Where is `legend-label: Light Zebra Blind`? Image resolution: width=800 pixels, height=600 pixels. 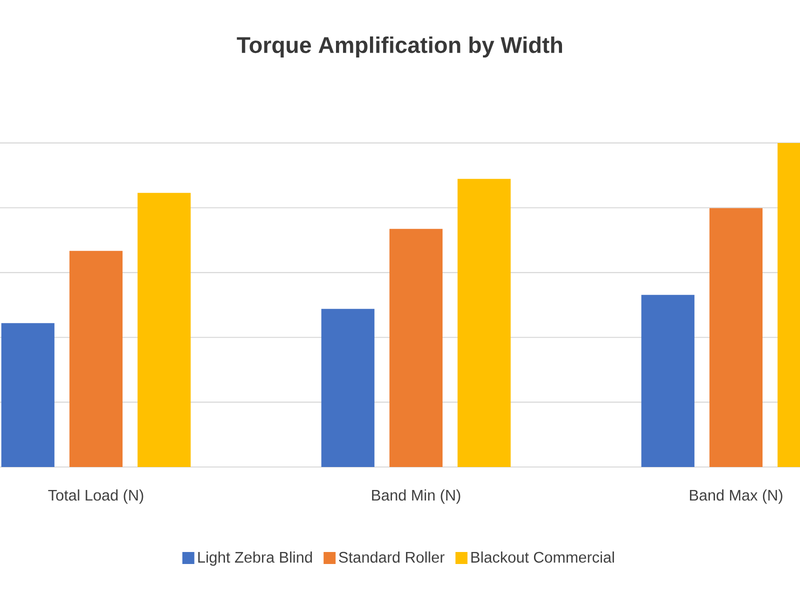
legend-label: Light Zebra Blind is located at coordinates (255, 558).